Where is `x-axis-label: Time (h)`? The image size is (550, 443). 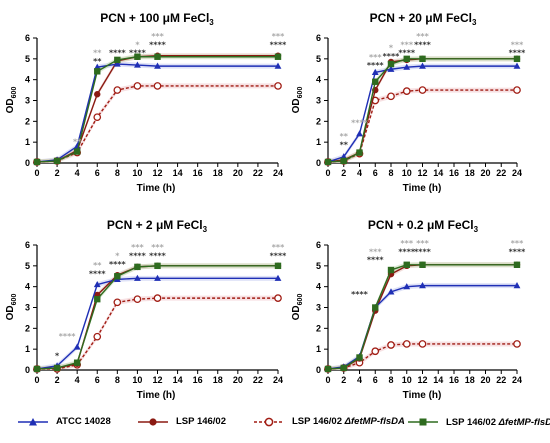 x-axis-label: Time (h) is located at coordinates (422, 395).